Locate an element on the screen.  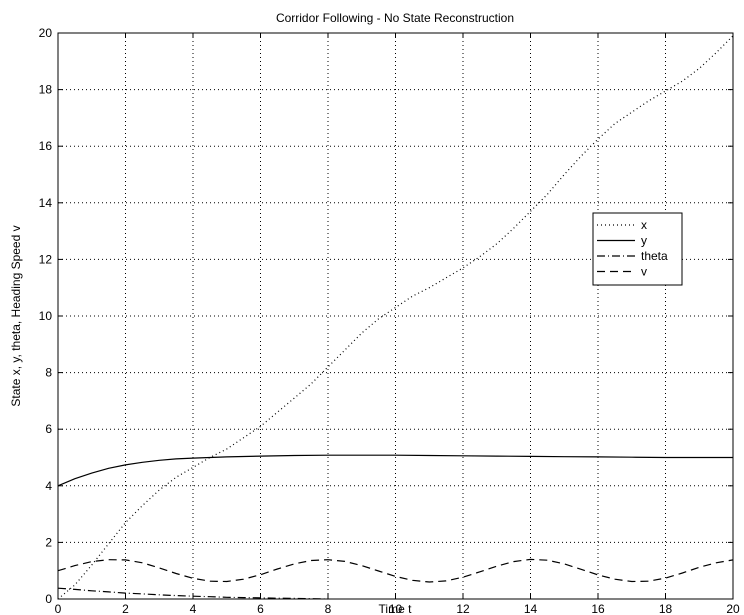
x-tick-label: 10 is located at coordinates (396, 608).